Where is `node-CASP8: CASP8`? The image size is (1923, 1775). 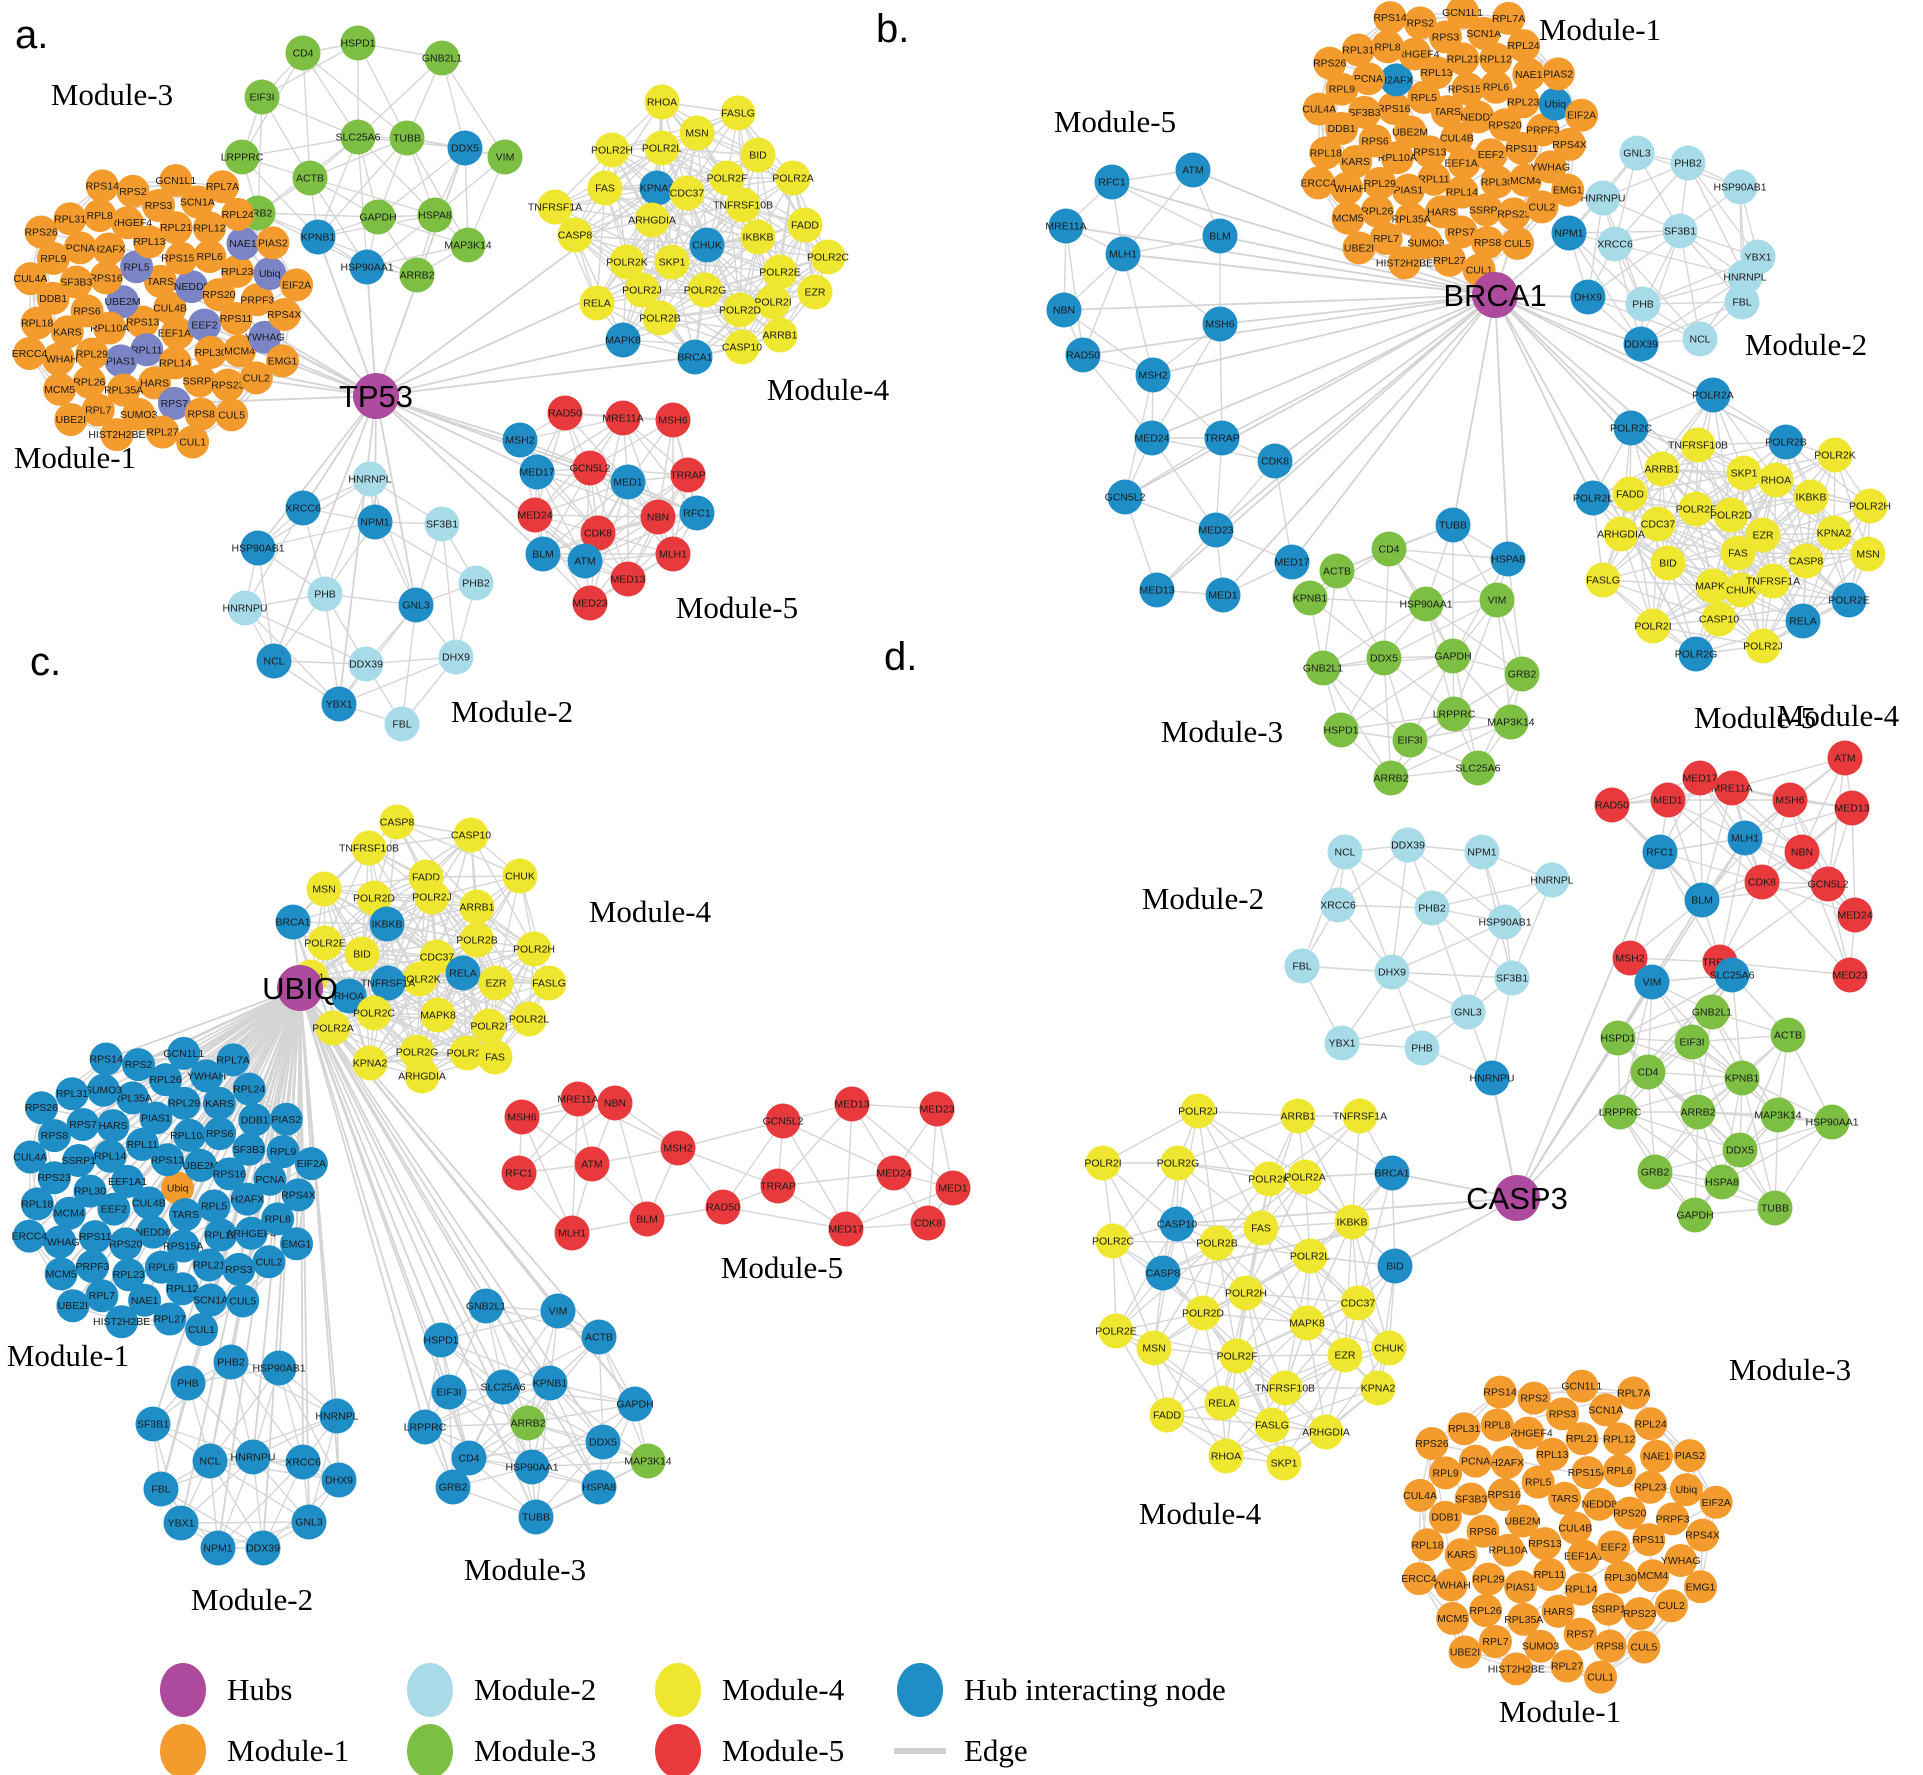
node-CASP8: CASP8 is located at coordinates (1806, 561).